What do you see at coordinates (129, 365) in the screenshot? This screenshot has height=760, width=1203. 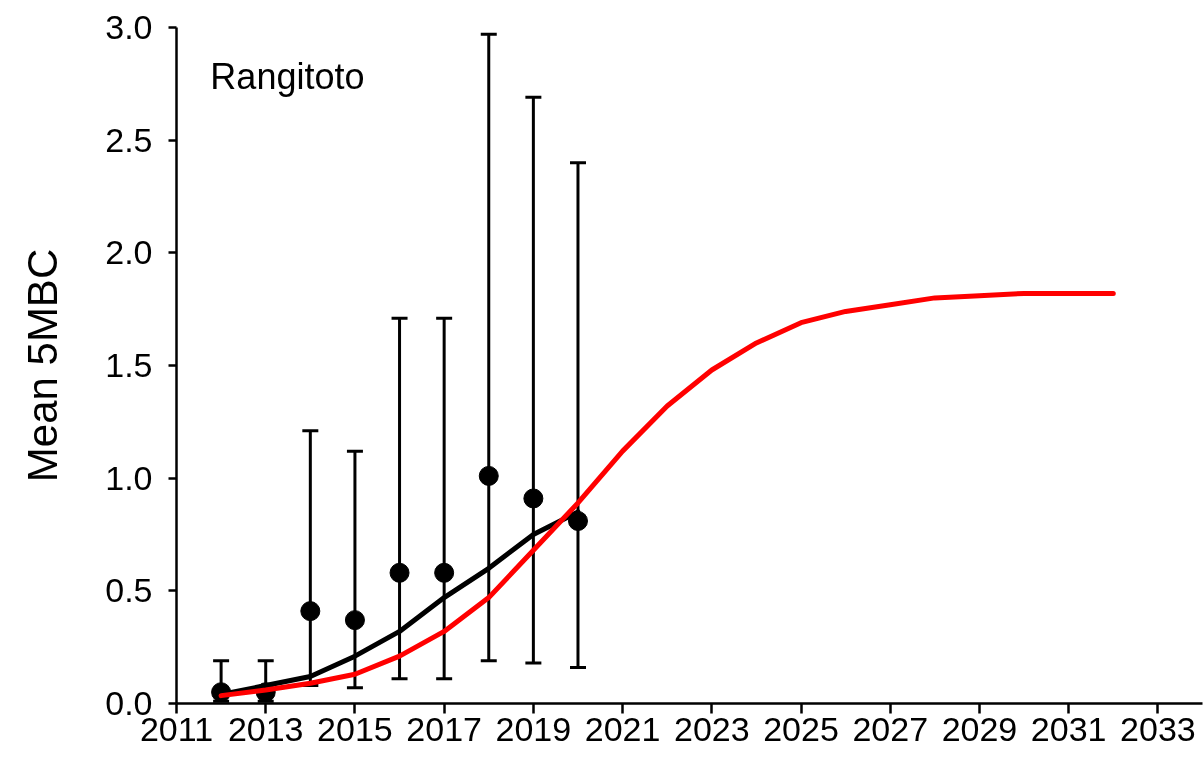 I see `y-tick-label: 1.5` at bounding box center [129, 365].